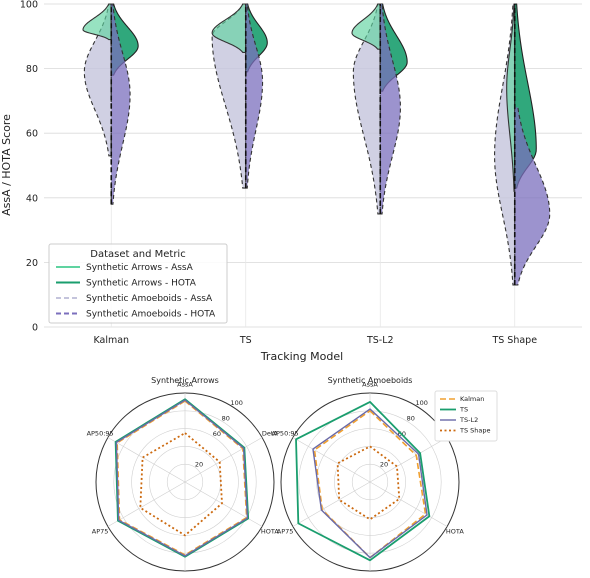  Describe the element at coordinates (6, 165) in the screenshot. I see `y-axis-label: AssA / HOTA Score` at that location.